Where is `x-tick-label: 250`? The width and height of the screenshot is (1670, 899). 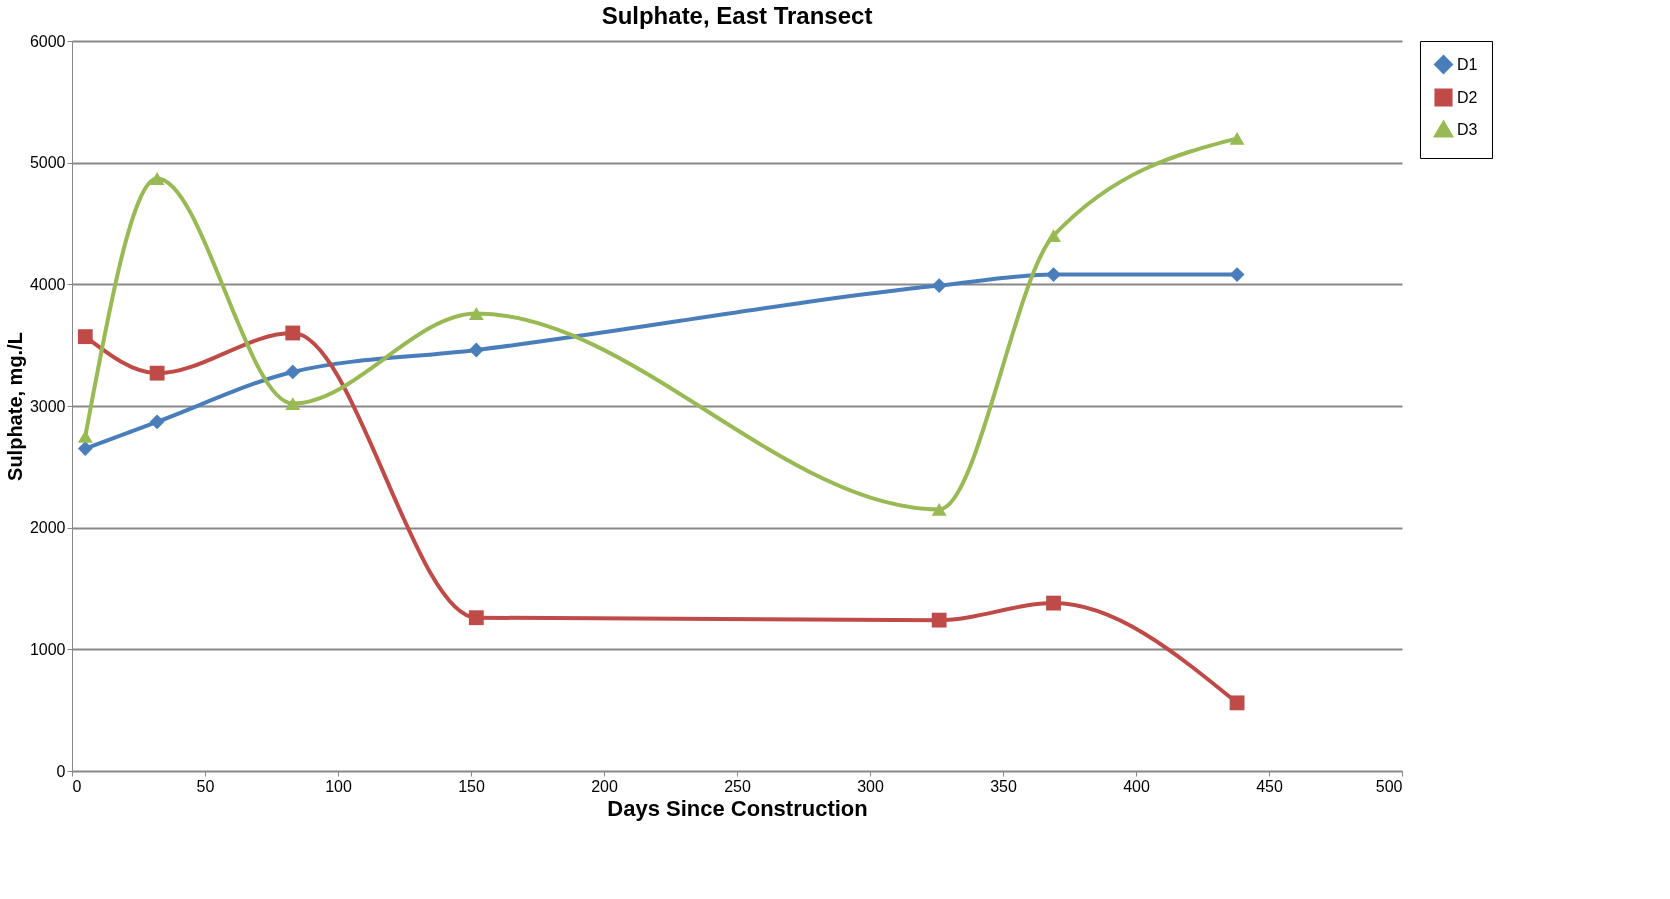 x-tick-label: 250 is located at coordinates (737, 786).